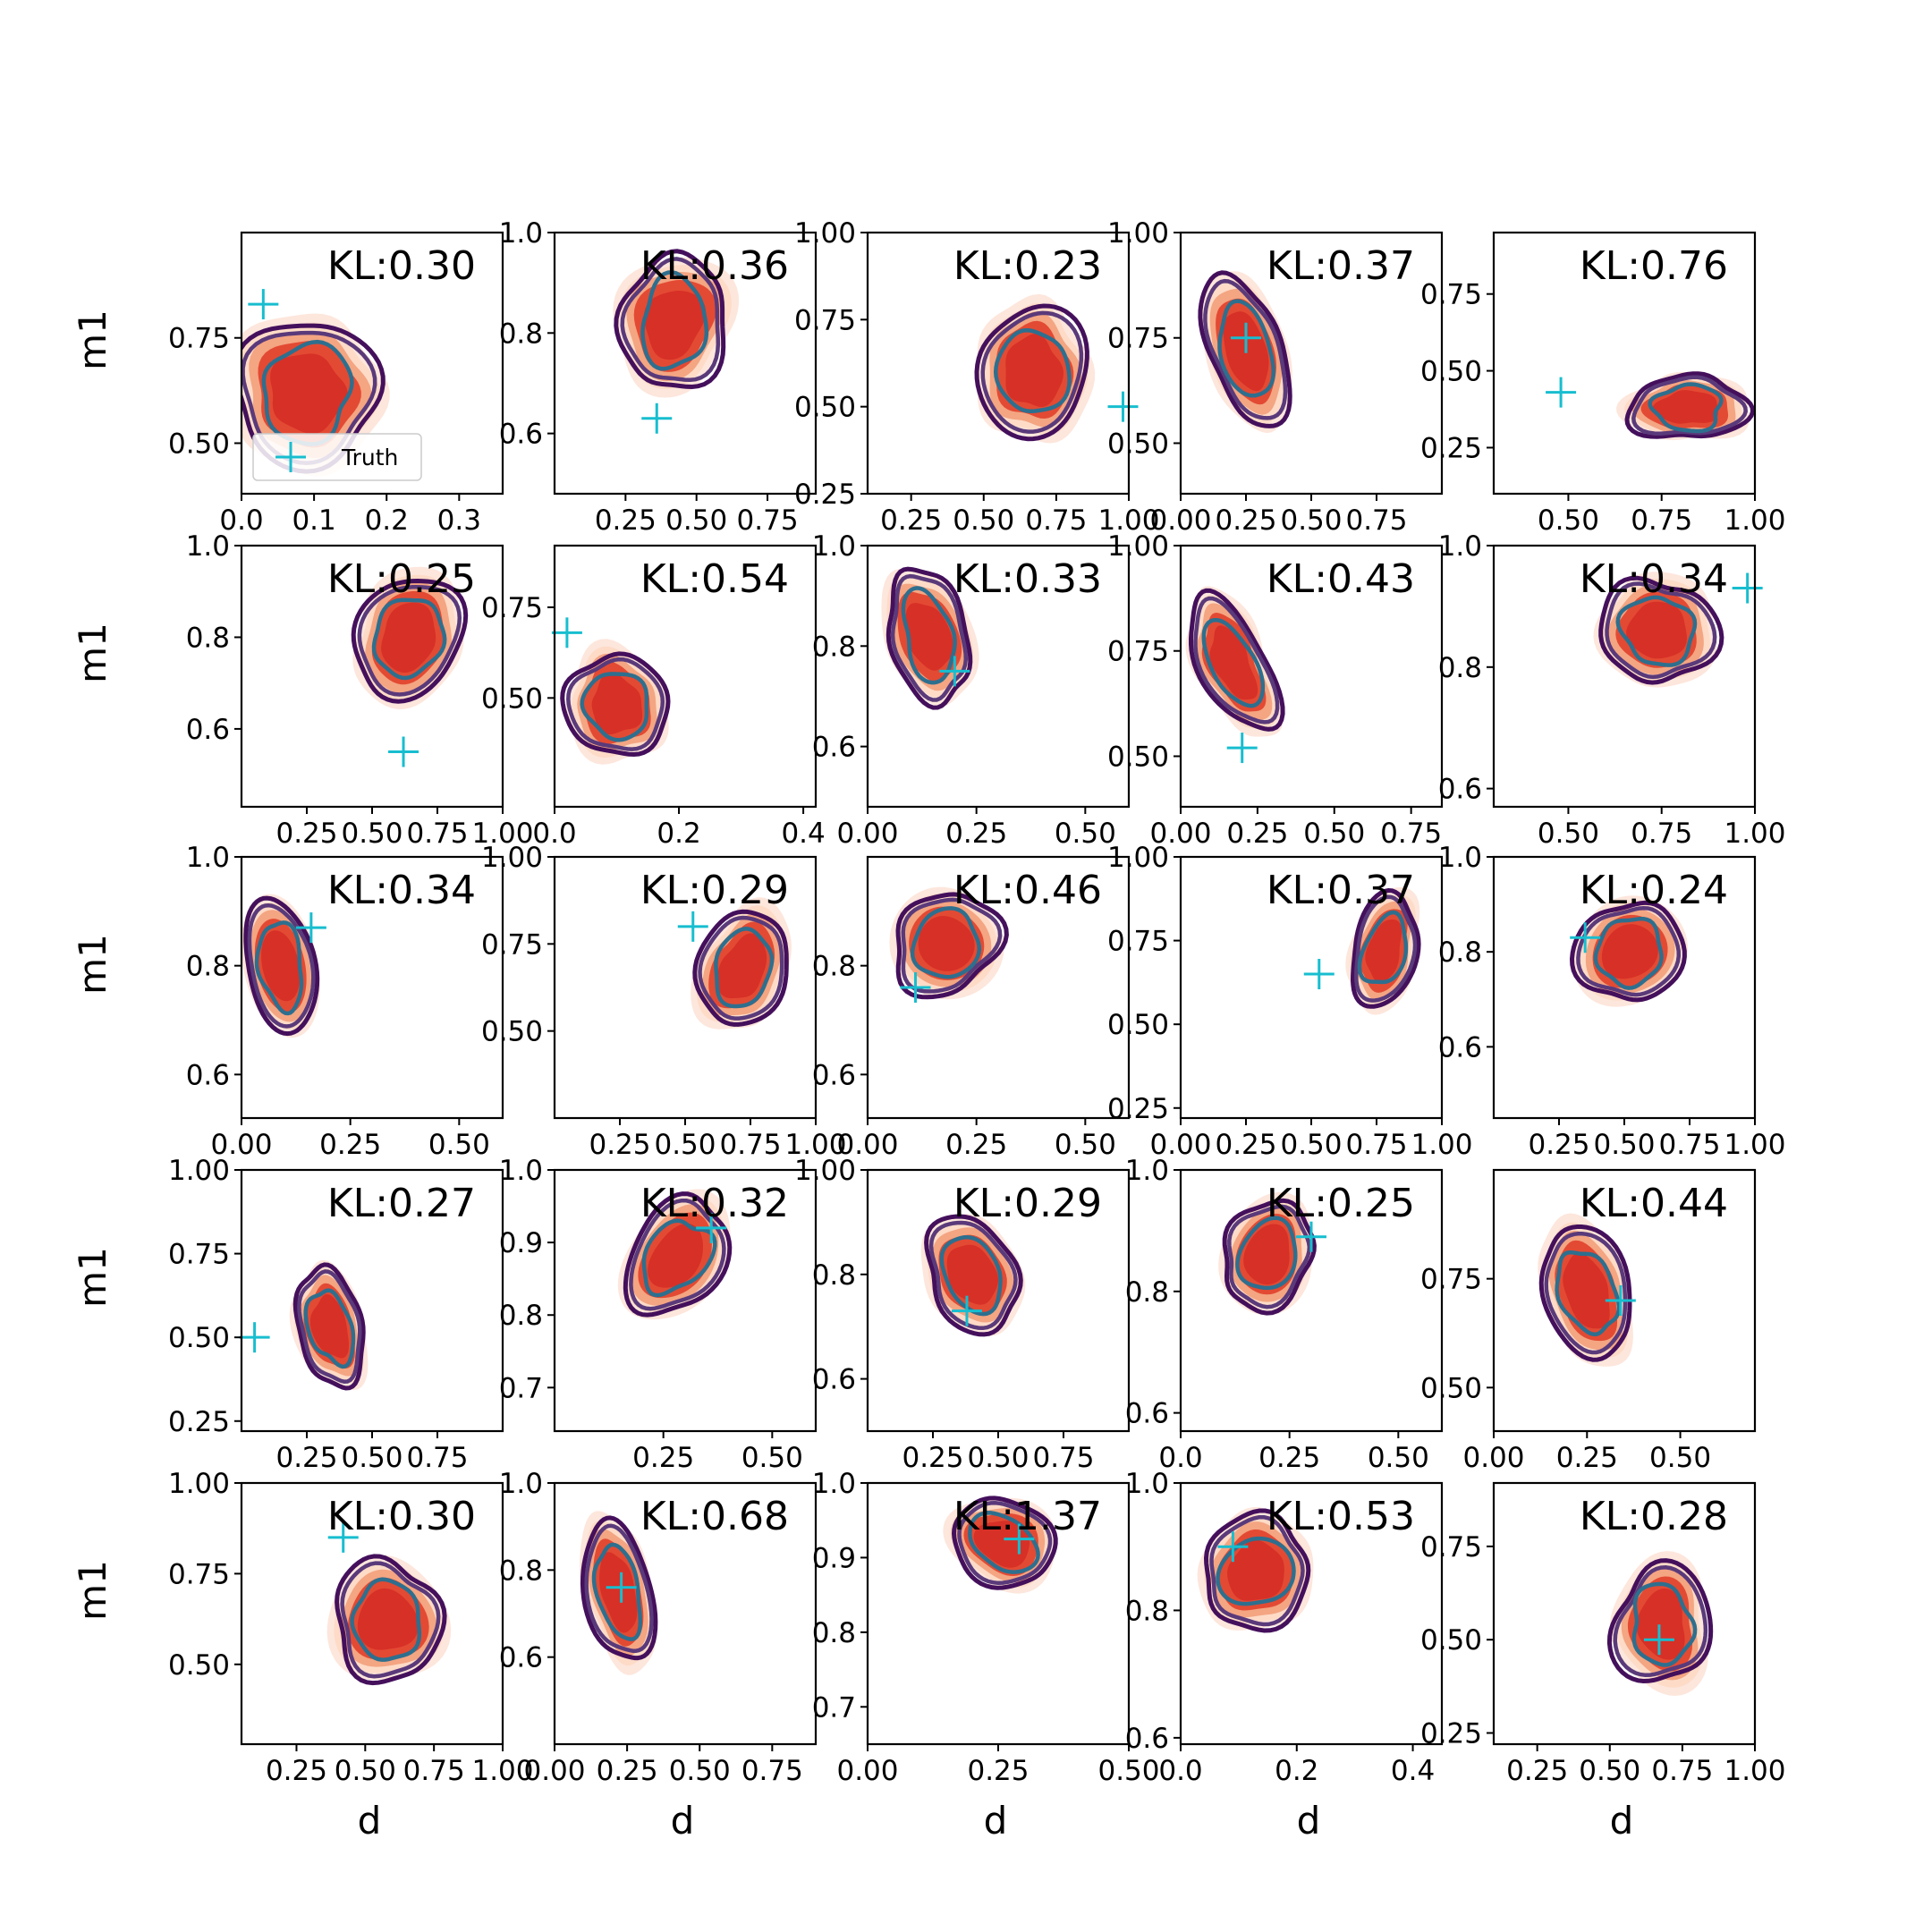 The height and width of the screenshot is (1932, 1932). I want to click on kl-divergence-label: KL:0.34, so click(1654, 579).